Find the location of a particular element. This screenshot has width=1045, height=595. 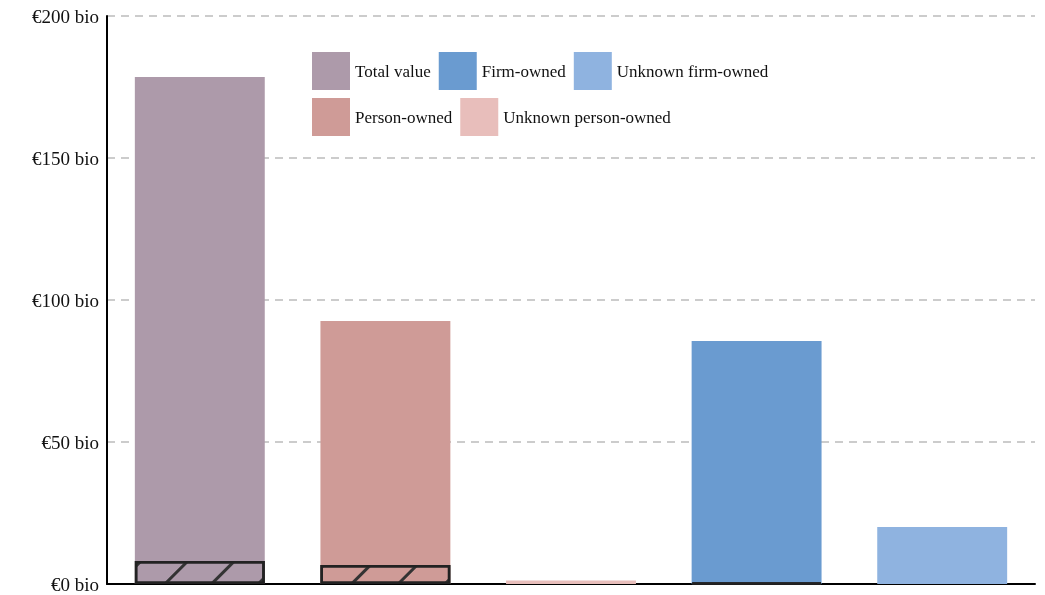

y-tick-label: €0 bio is located at coordinates (74, 584).